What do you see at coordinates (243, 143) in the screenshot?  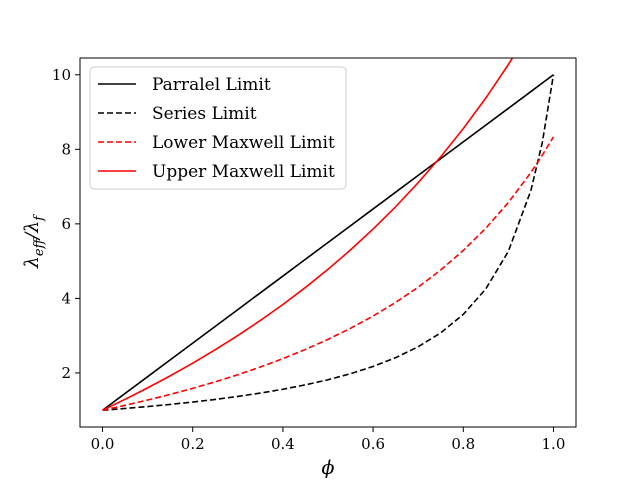 I see `legend-label: Lower Maxwell Limit` at bounding box center [243, 143].